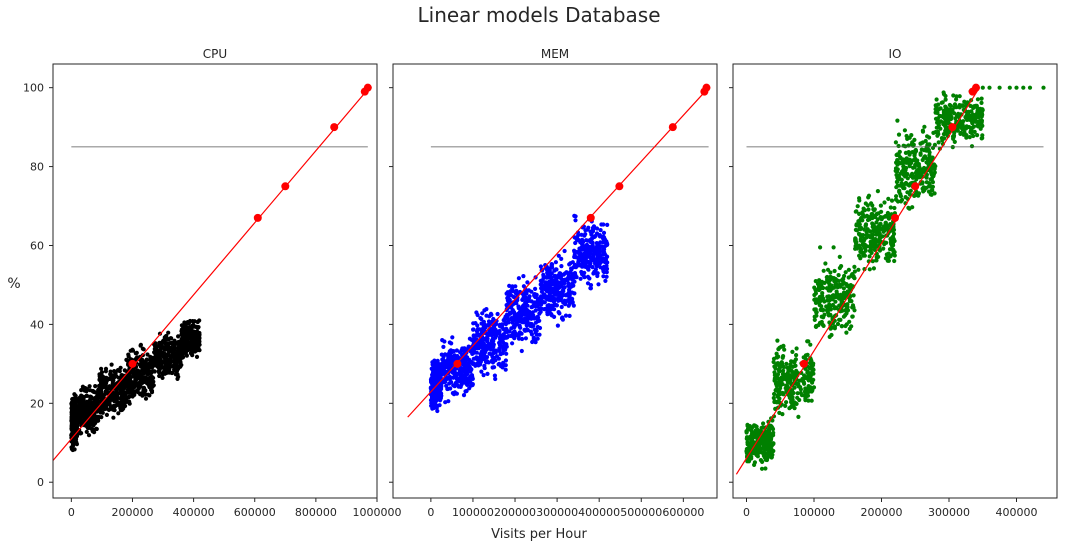  Describe the element at coordinates (285, 186) in the screenshot. I see `prediction-marker` at that location.